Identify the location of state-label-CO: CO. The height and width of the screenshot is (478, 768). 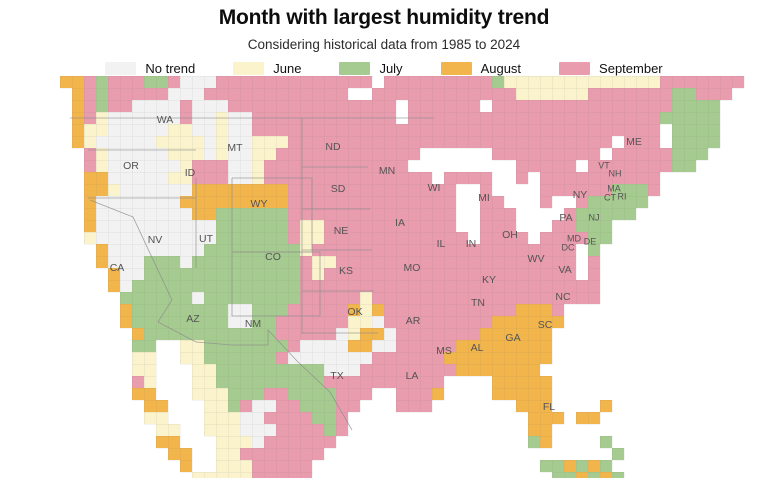
(273, 257).